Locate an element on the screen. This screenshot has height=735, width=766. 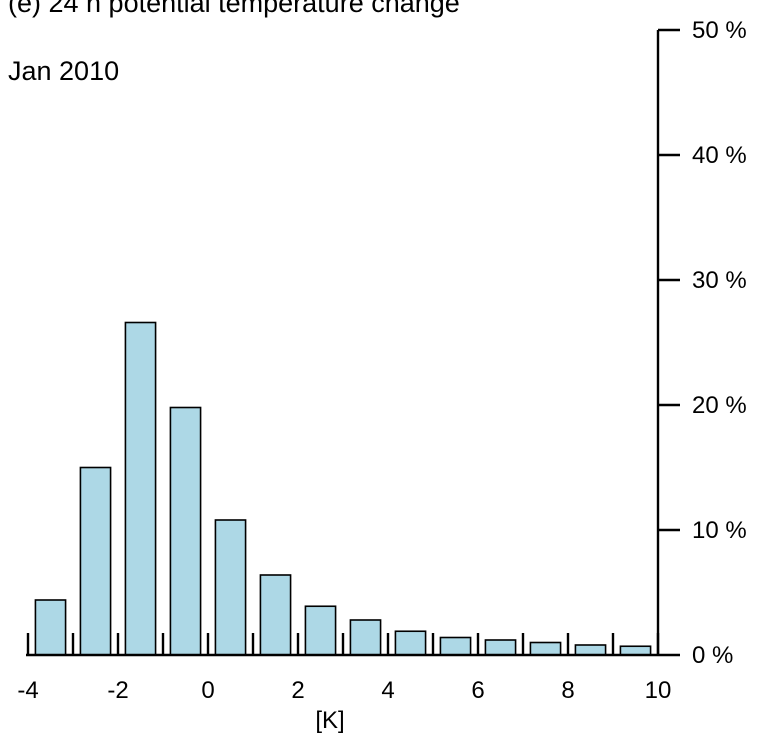
y-tick-label-5: 50 % is located at coordinates (719, 30).